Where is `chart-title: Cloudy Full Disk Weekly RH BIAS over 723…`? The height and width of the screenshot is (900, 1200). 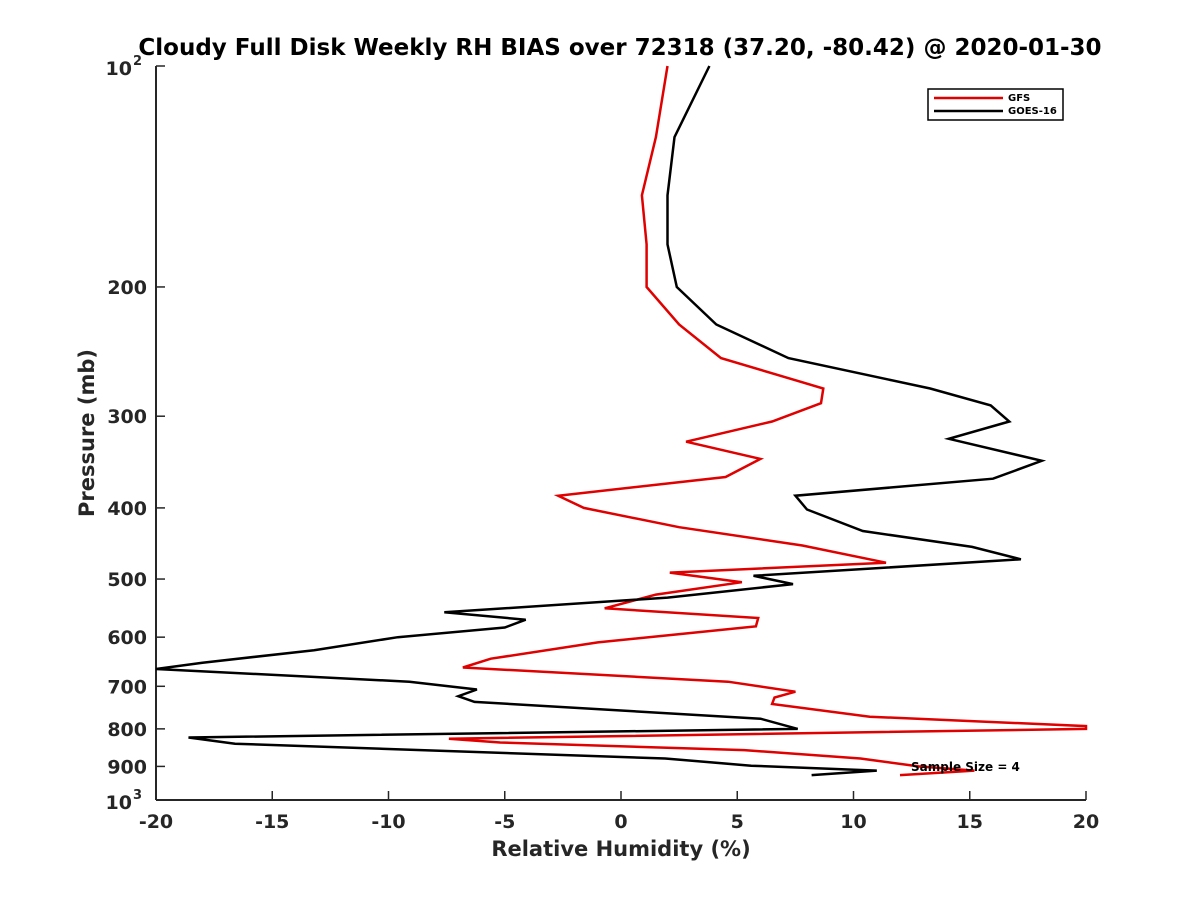 chart-title: Cloudy Full Disk Weekly RH BIAS over 723… is located at coordinates (619, 48).